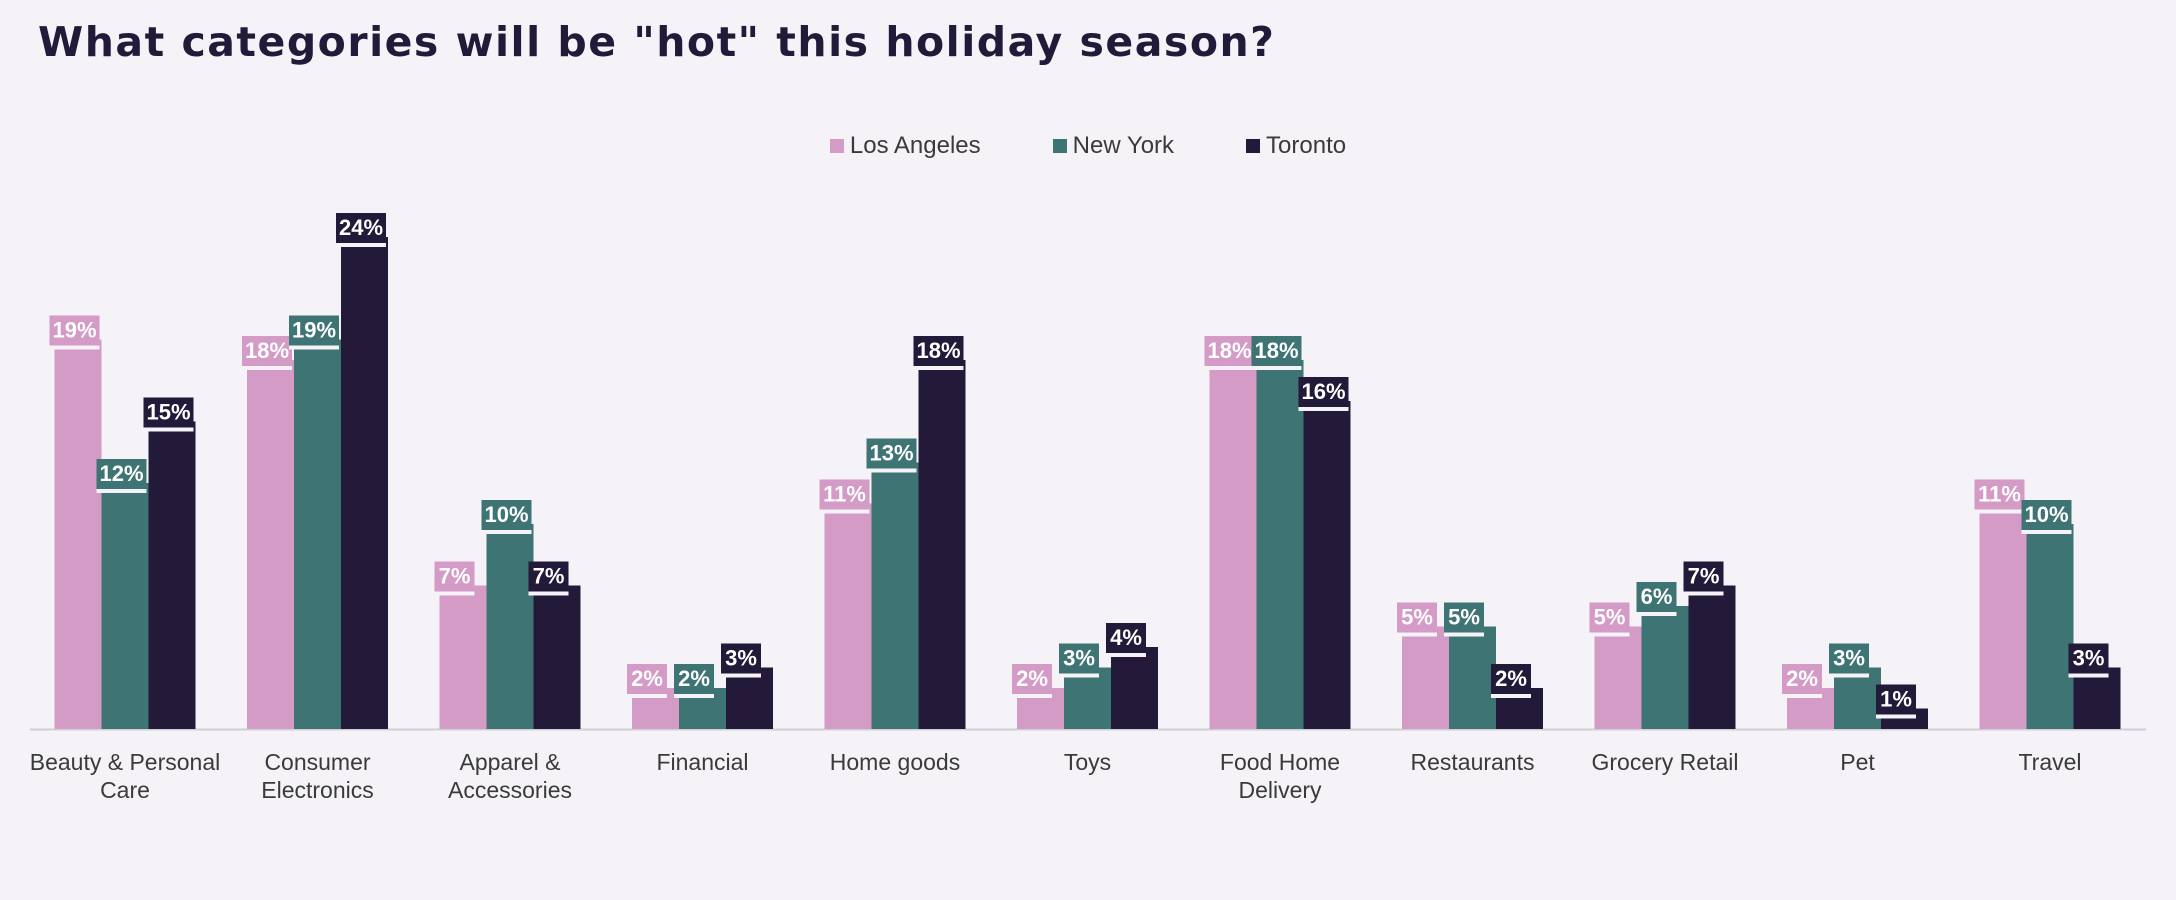 The image size is (2176, 900). What do you see at coordinates (2046, 515) in the screenshot?
I see `data-label-bg-new-york-travel` at bounding box center [2046, 515].